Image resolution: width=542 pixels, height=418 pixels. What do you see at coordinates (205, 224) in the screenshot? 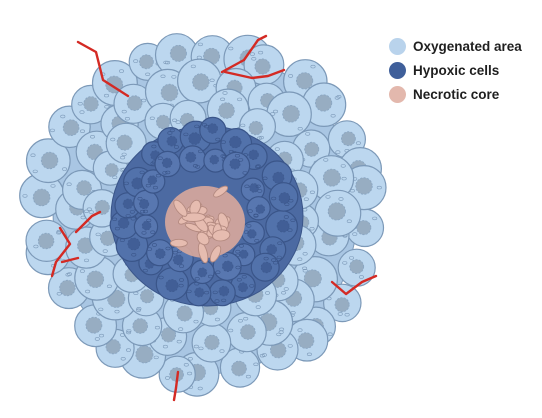
I see `necrotic-core` at bounding box center [205, 224].